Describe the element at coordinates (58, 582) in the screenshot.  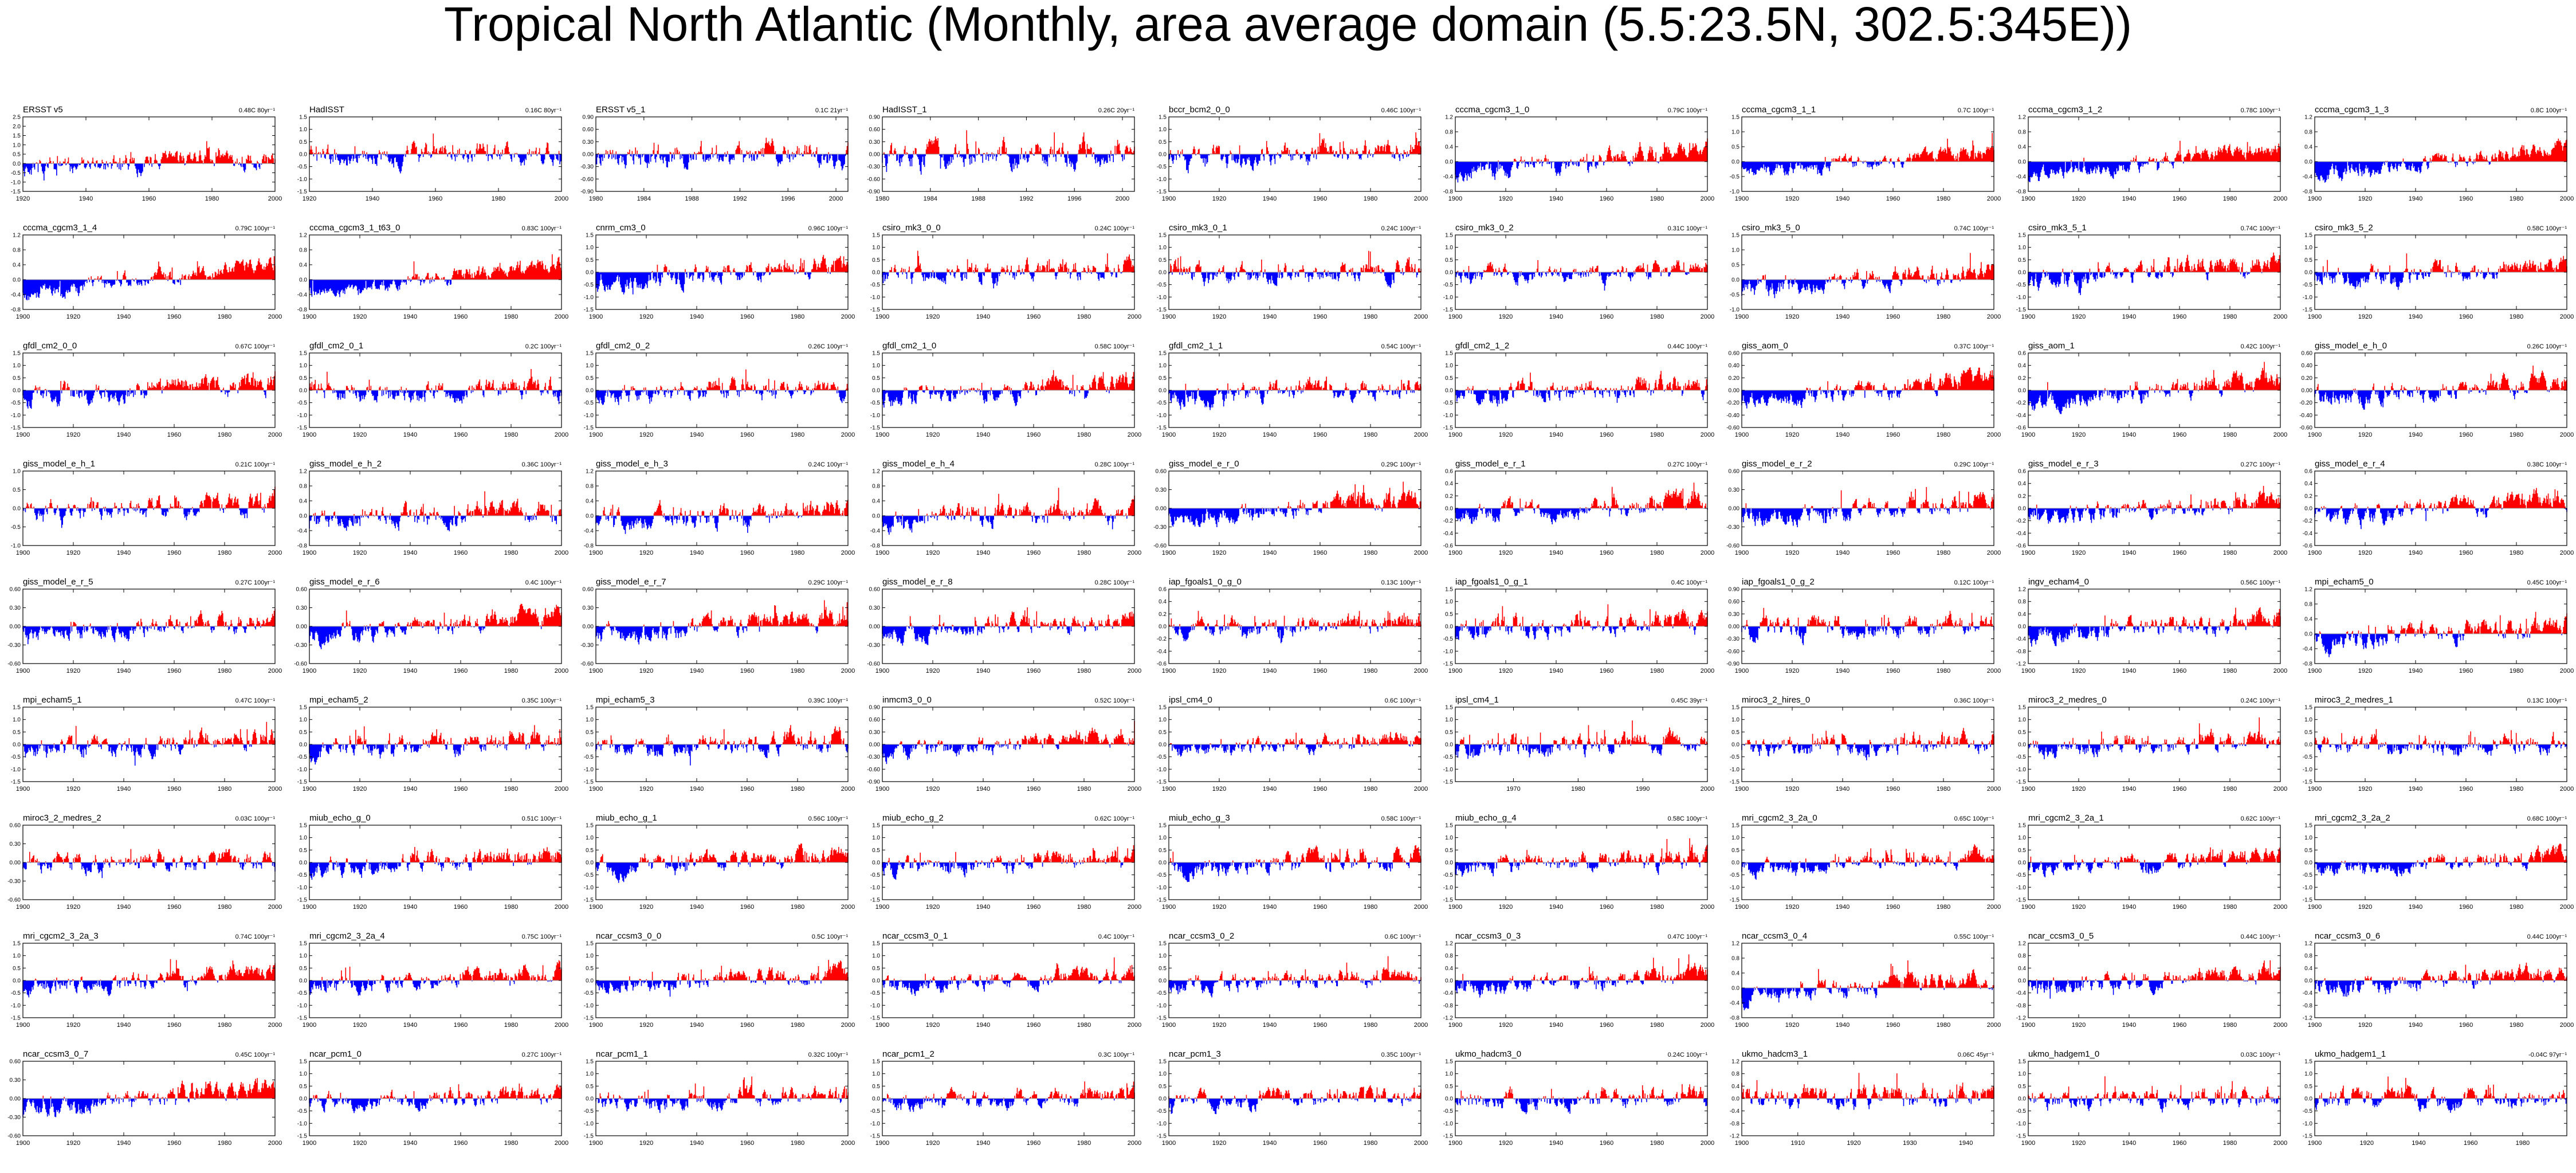
I see `panel-title: giss_model_e_r_5` at that location.